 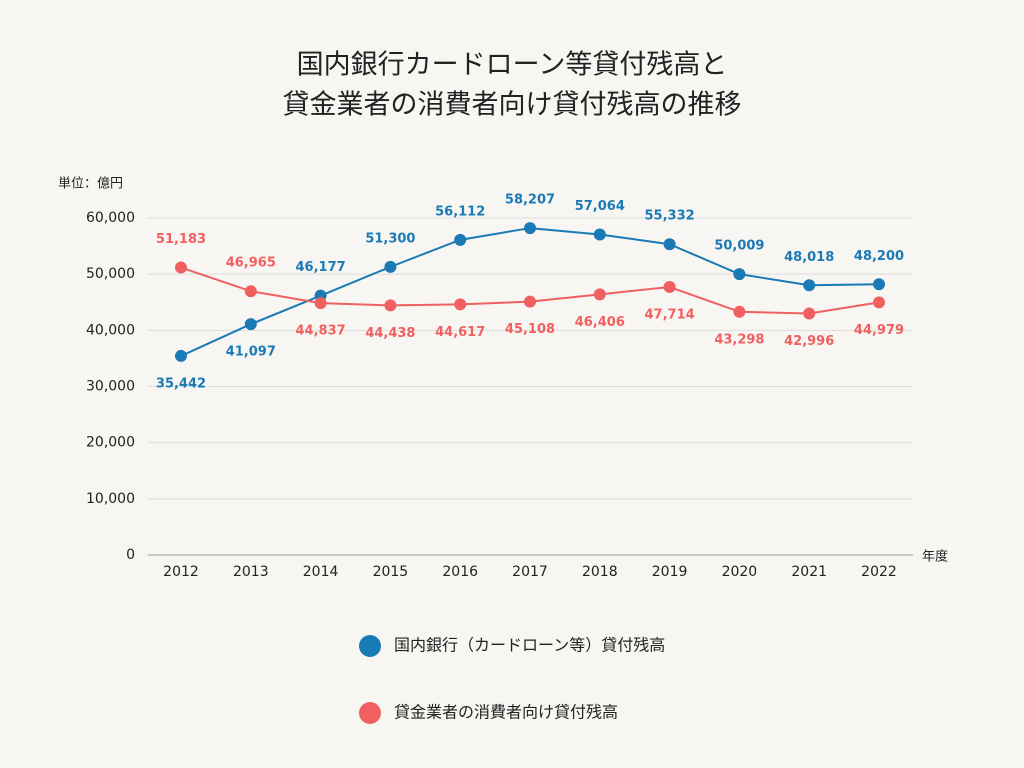 I want to click on data-label: 51,183, so click(x=181, y=239).